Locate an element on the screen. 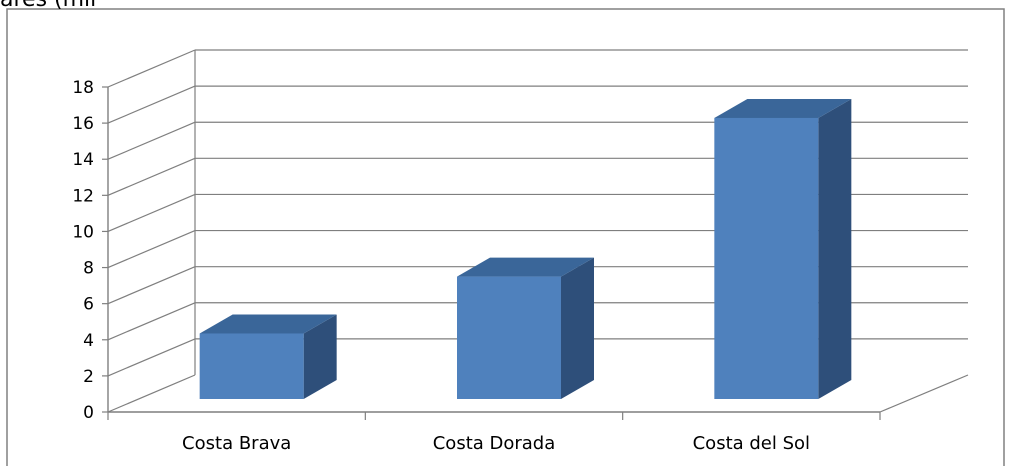  y-tick-label: 10 is located at coordinates (83, 232).